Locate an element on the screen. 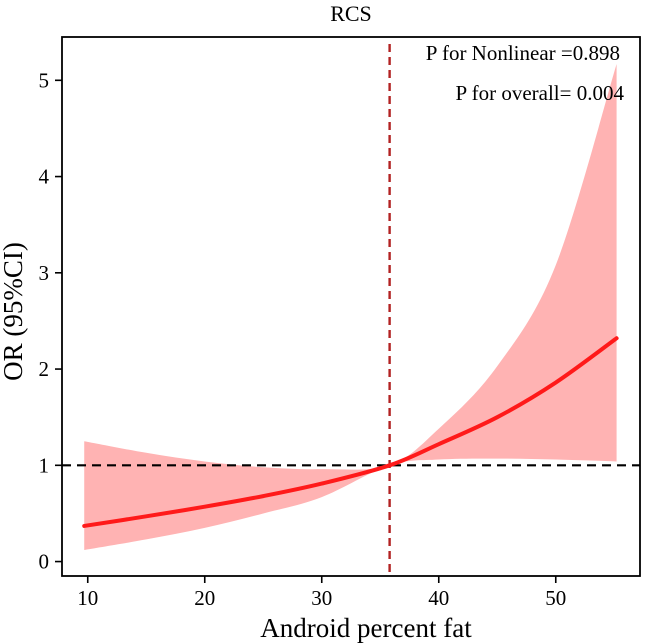  chart-title: RCS is located at coordinates (351, 13).